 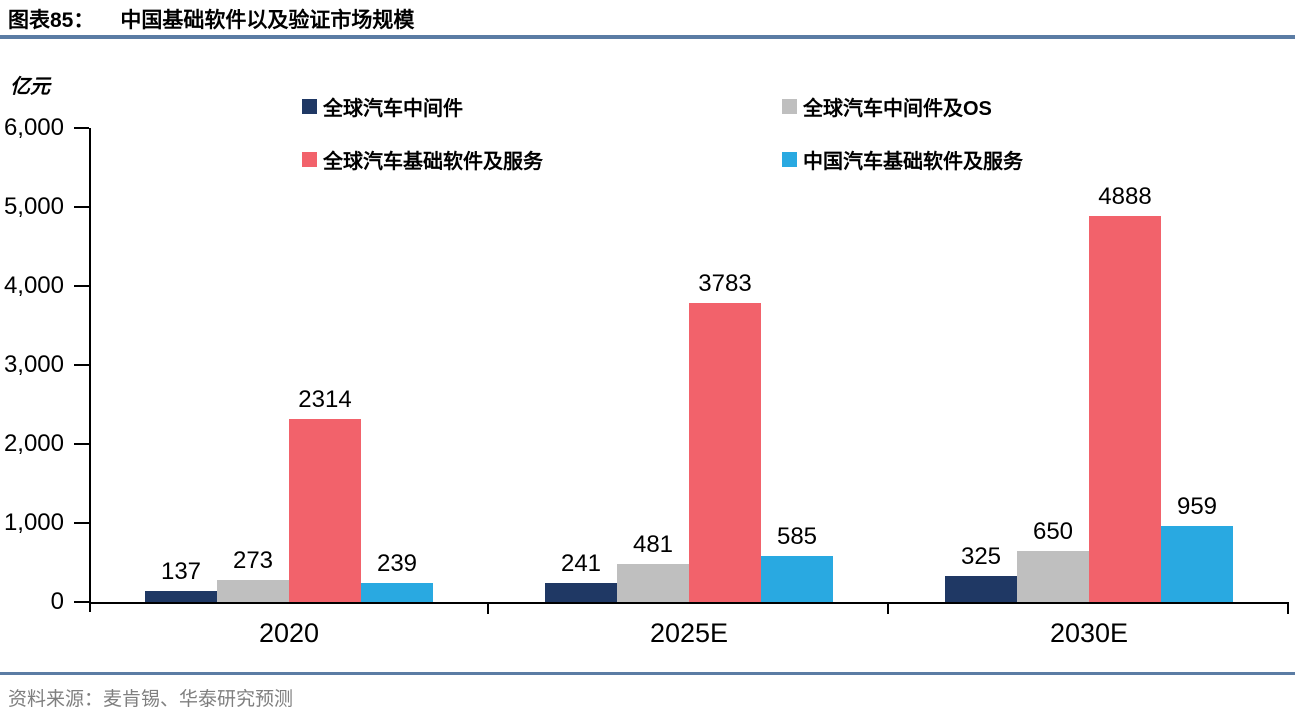 What do you see at coordinates (181, 571) in the screenshot?
I see `bar-value-label: 137` at bounding box center [181, 571].